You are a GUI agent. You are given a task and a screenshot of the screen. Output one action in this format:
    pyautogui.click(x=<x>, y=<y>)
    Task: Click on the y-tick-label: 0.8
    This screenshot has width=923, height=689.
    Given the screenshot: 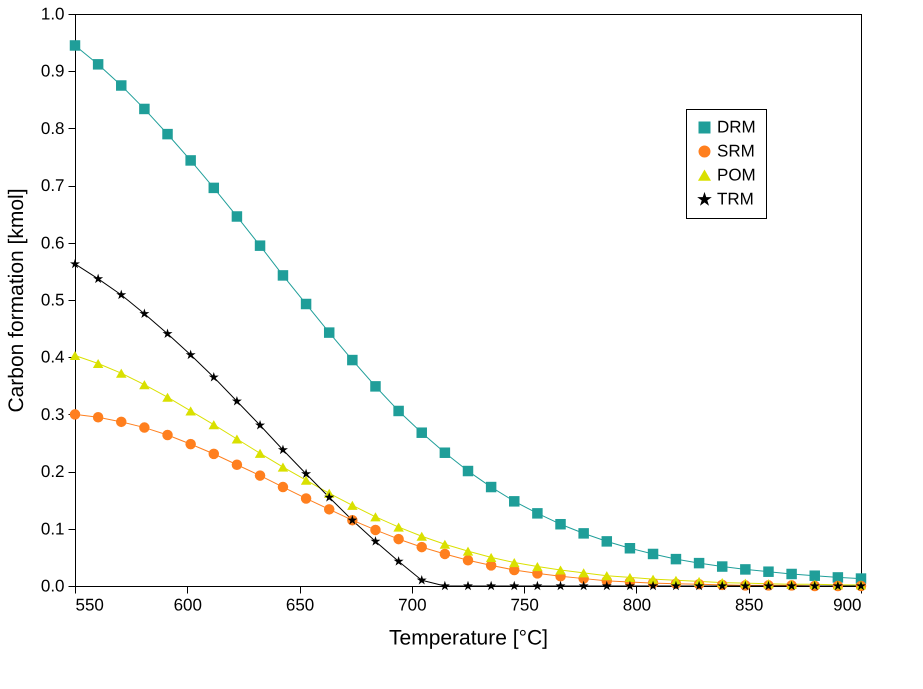 What is the action you would take?
    pyautogui.click(x=52, y=128)
    